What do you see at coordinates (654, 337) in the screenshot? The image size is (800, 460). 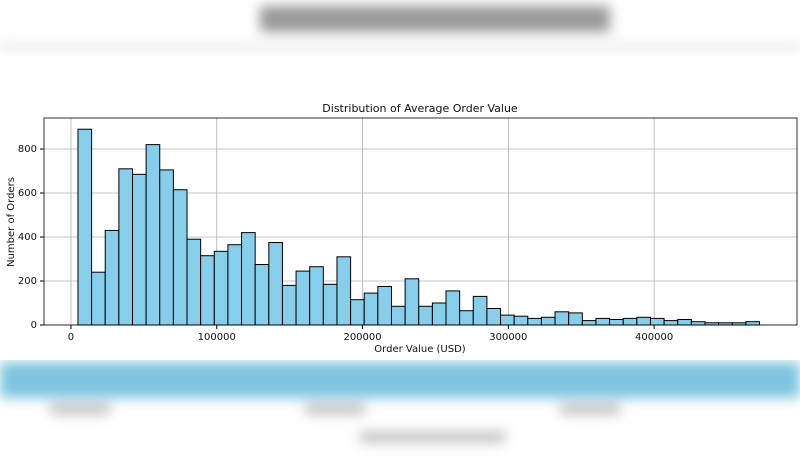 I see `x-tick-label: 400000` at bounding box center [654, 337].